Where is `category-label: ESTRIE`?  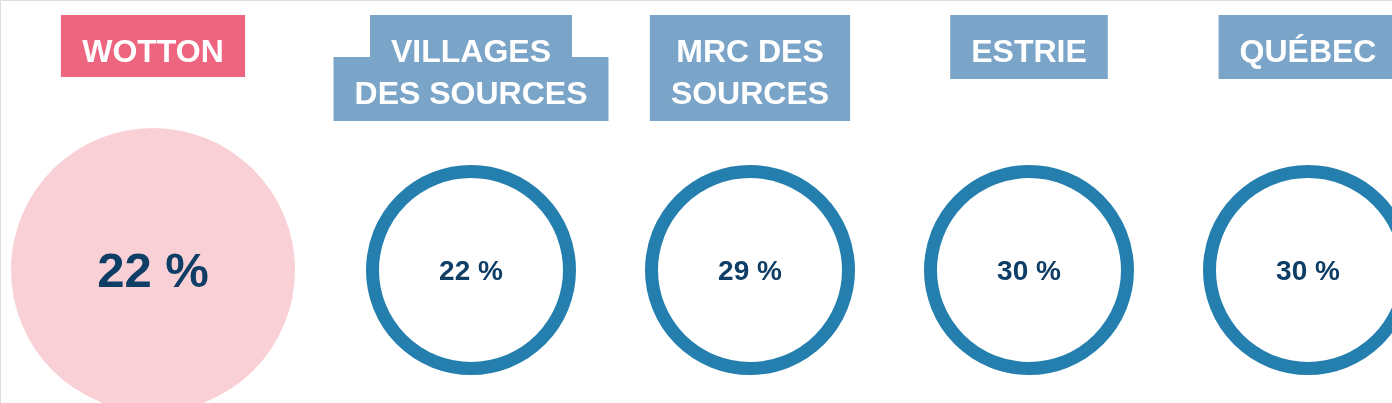
category-label: ESTRIE is located at coordinates (1029, 51).